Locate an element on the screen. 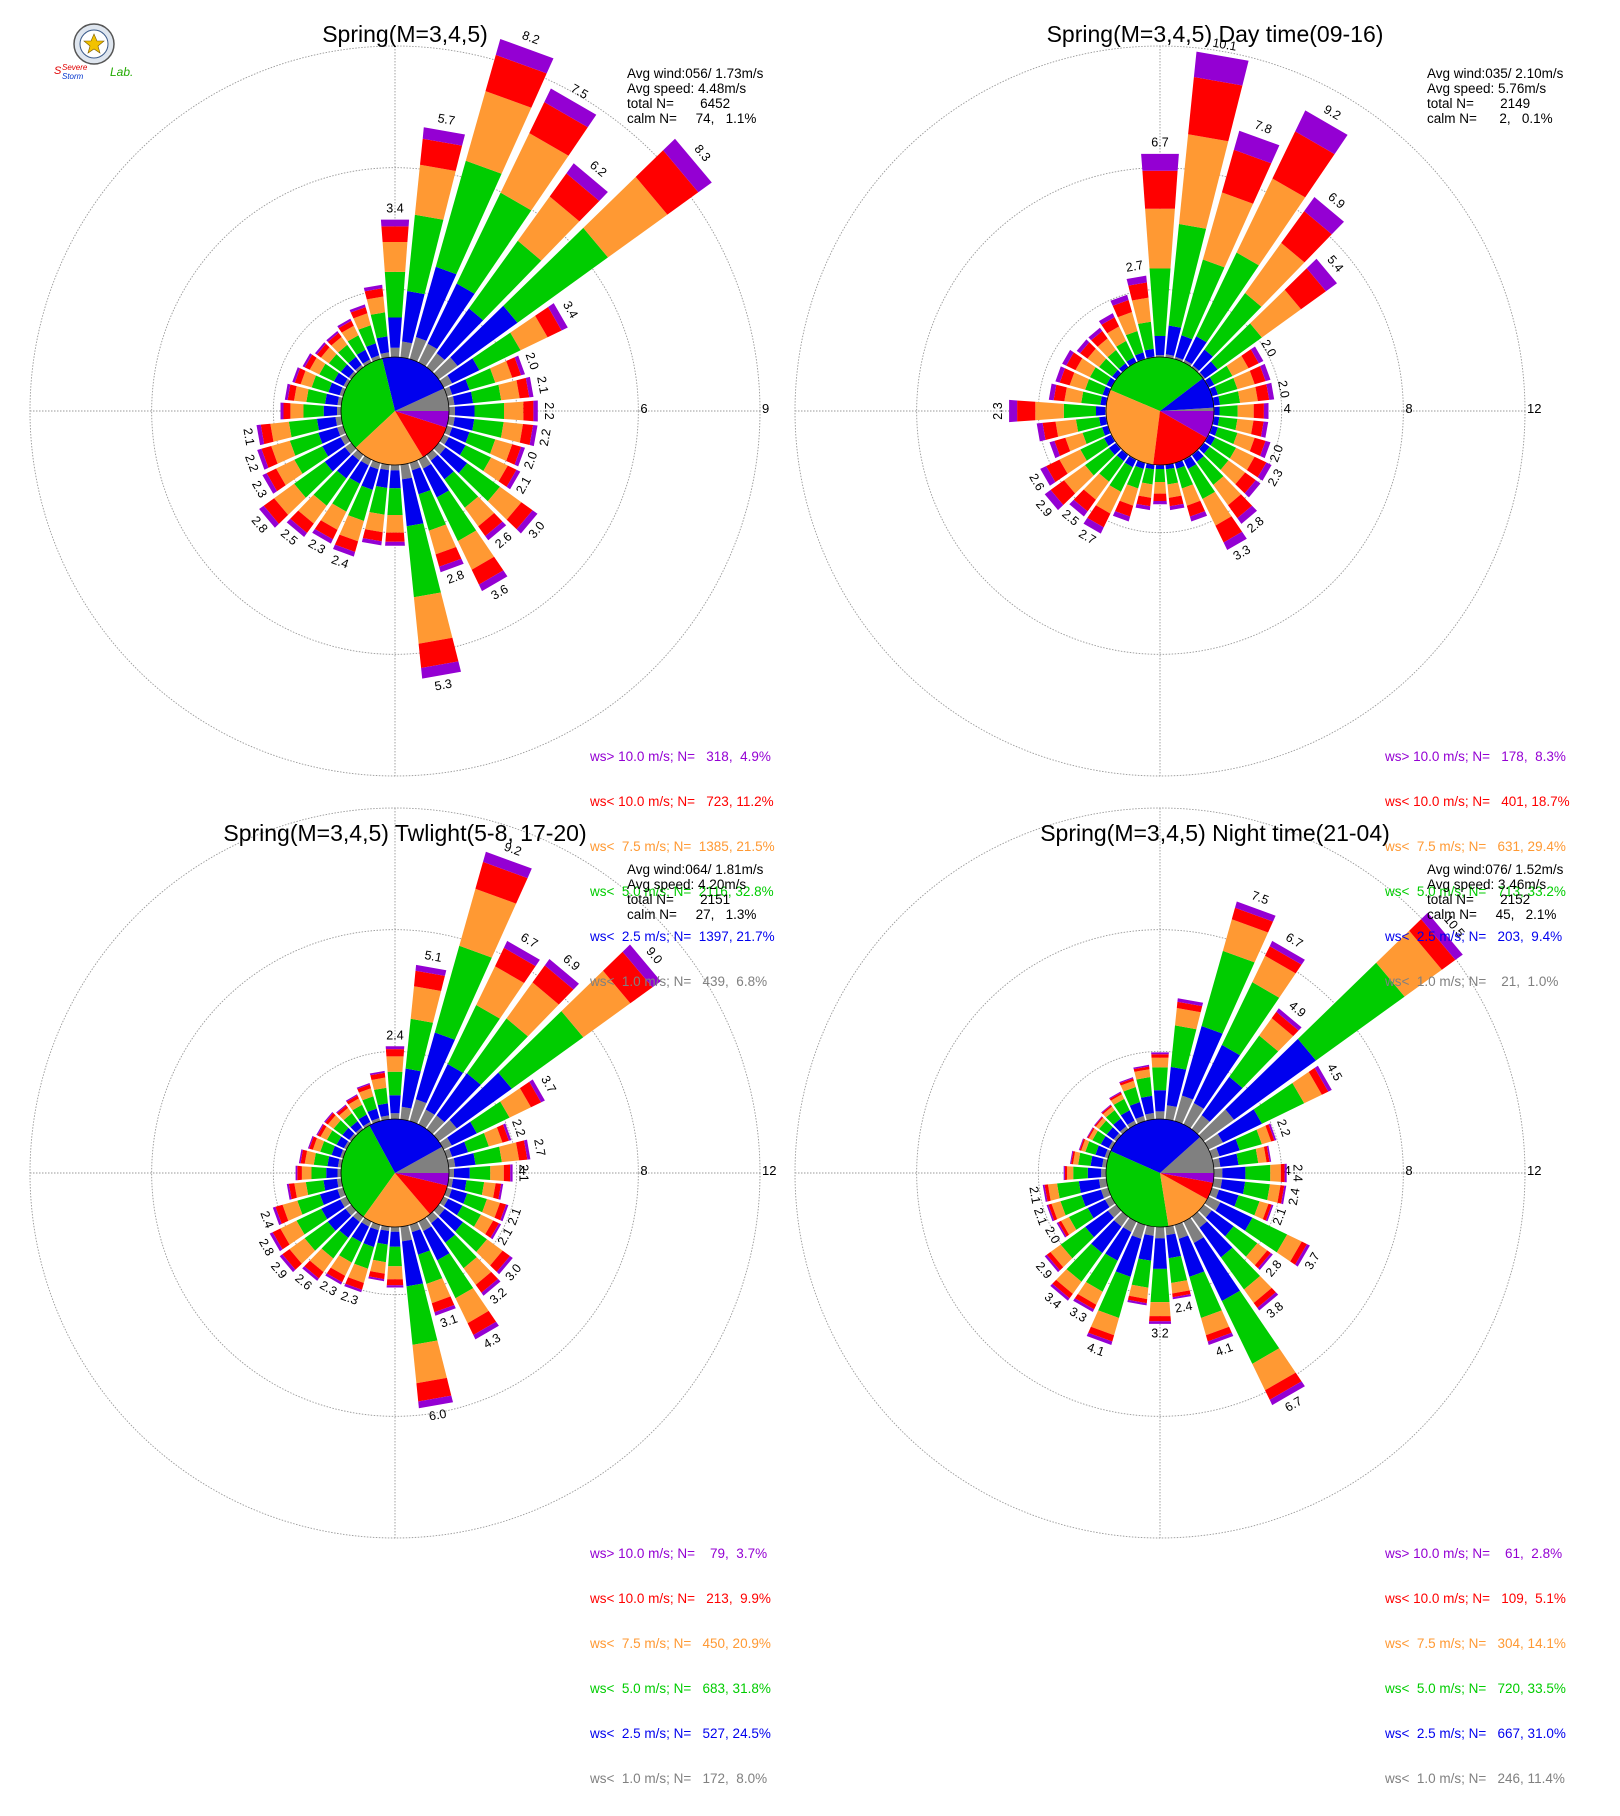 The image size is (1620, 1816). legend-entry-red: ws< 10.0 m/s; N= 401, 18.7% is located at coordinates (1477, 801).